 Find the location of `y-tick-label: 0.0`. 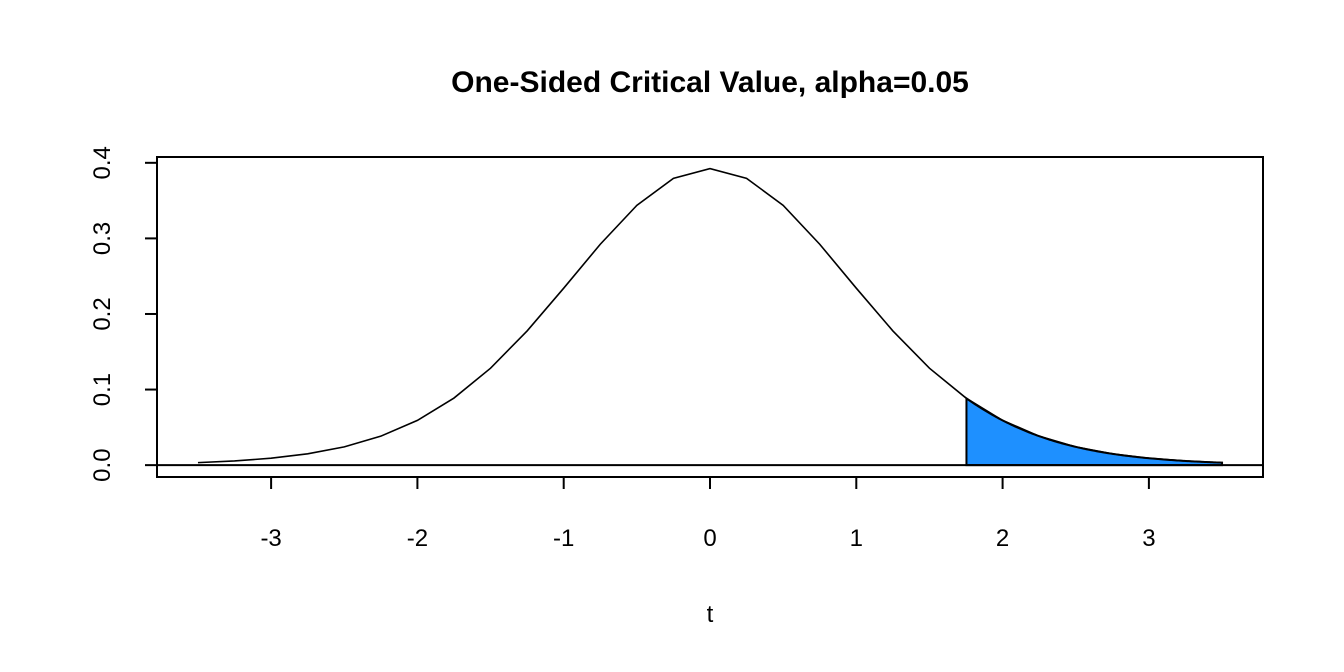

y-tick-label: 0.0 is located at coordinates (102, 464).